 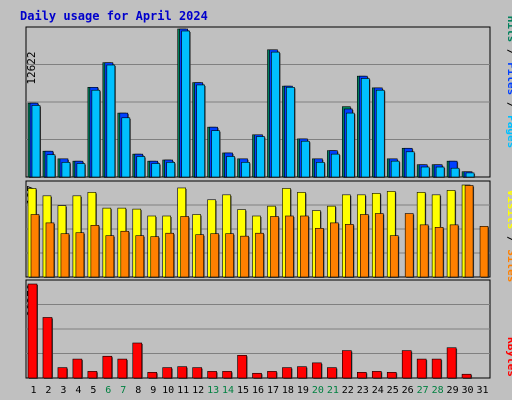 What do you see at coordinates (258, 390) in the screenshot?
I see `x-axis-label-day-16: 16` at bounding box center [258, 390].